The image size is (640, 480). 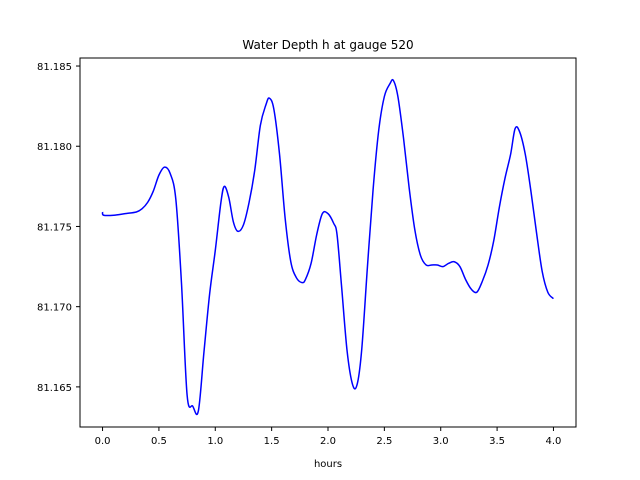 I want to click on x-tick-label: 0.5, so click(x=159, y=441).